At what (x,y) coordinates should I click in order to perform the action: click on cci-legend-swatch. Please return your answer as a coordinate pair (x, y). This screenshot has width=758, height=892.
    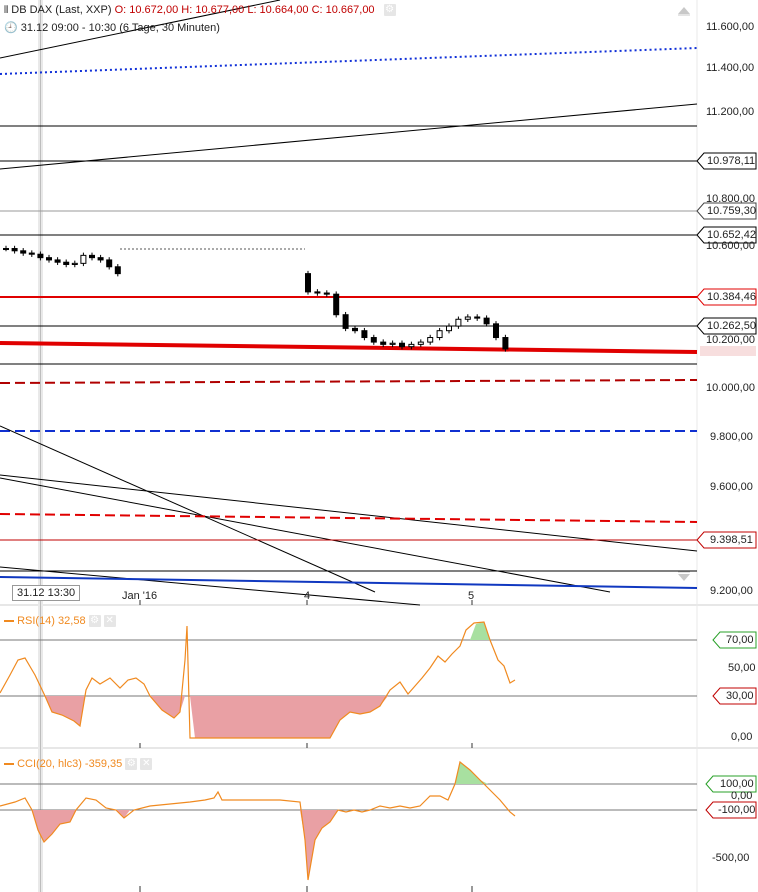
    Looking at the image, I should click on (9, 764).